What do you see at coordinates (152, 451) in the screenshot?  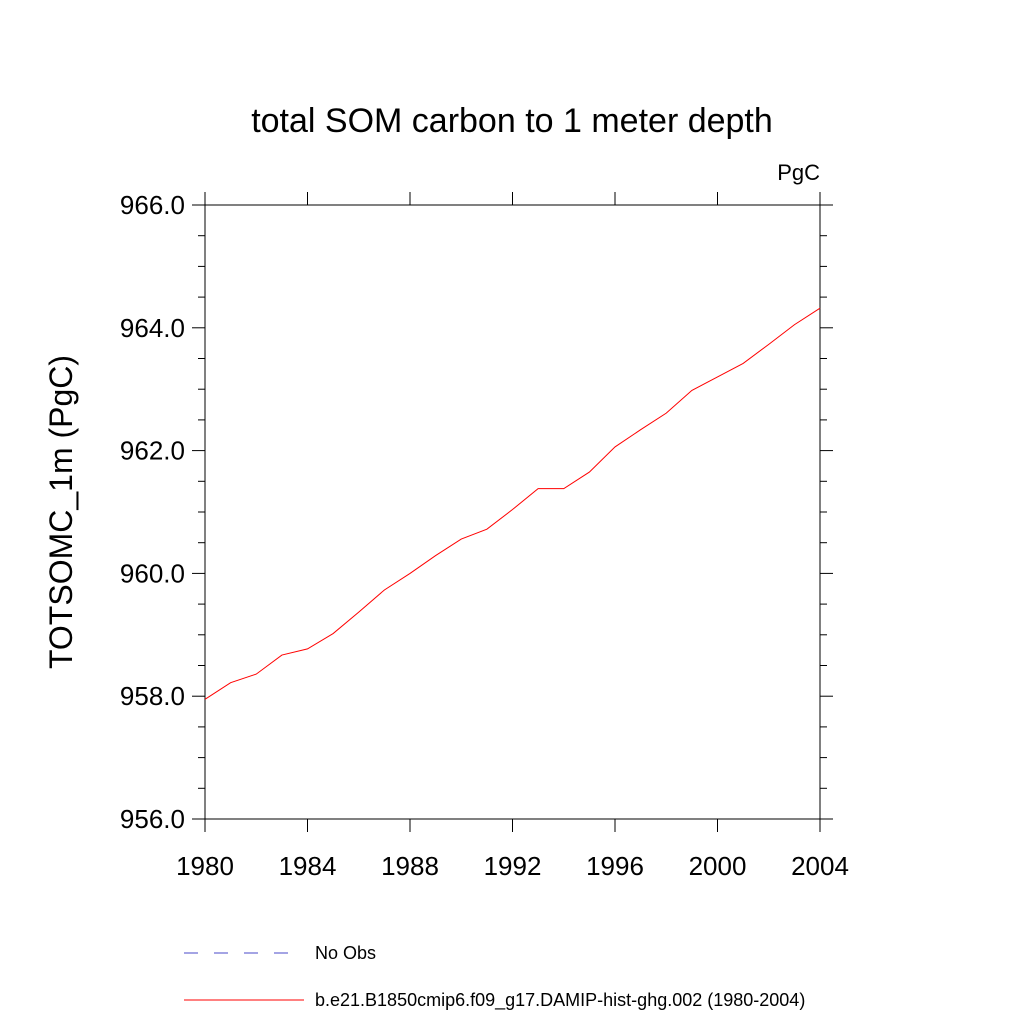 I see `y-tick-label: 962.0` at bounding box center [152, 451].